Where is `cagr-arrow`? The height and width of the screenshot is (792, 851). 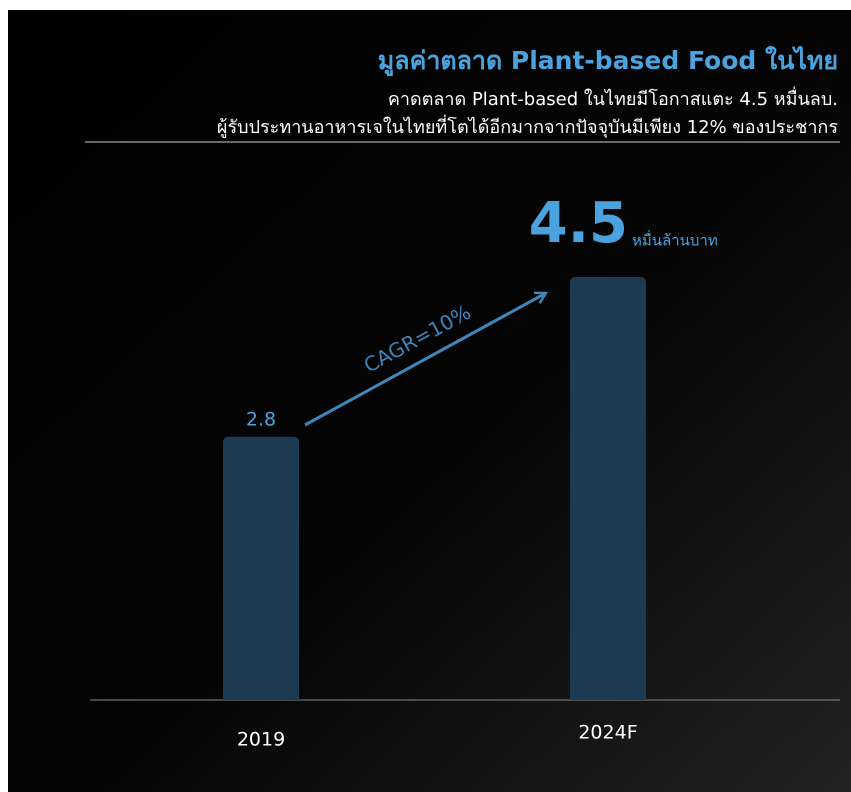 cagr-arrow is located at coordinates (426, 359).